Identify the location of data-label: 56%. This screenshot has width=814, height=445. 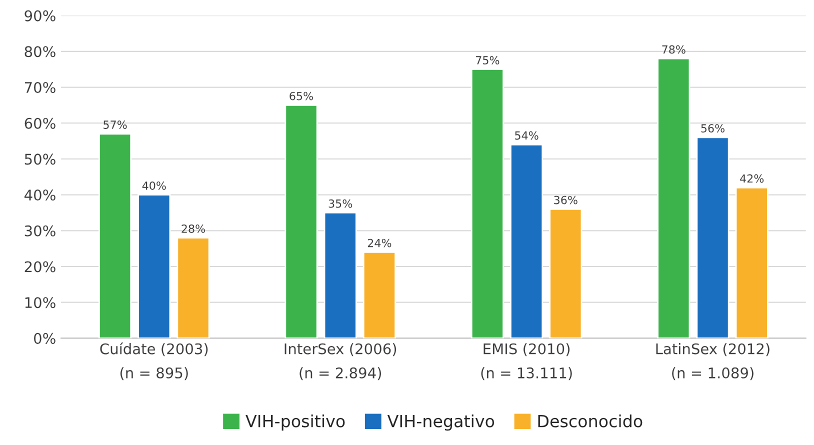
(712, 128).